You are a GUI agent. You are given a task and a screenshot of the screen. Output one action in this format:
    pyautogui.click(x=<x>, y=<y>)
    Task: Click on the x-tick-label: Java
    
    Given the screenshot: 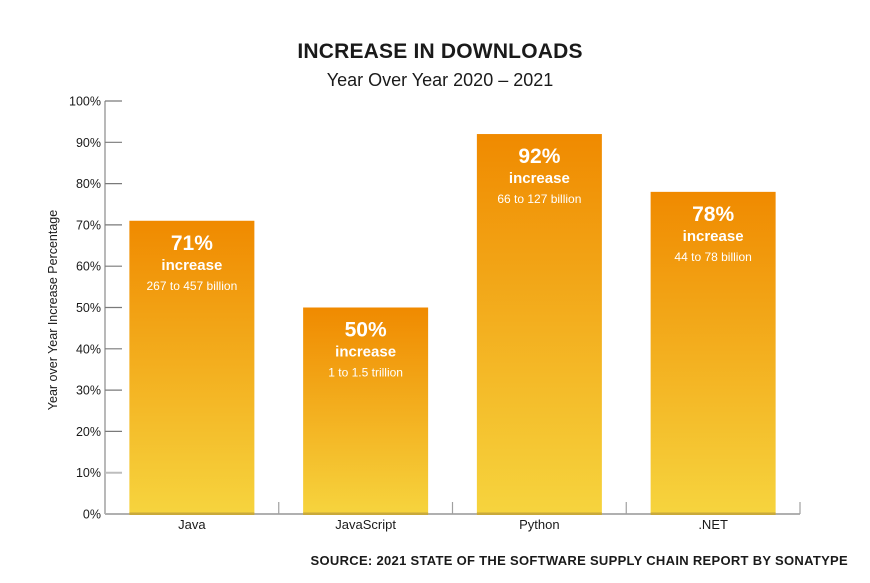 What is the action you would take?
    pyautogui.click(x=192, y=524)
    